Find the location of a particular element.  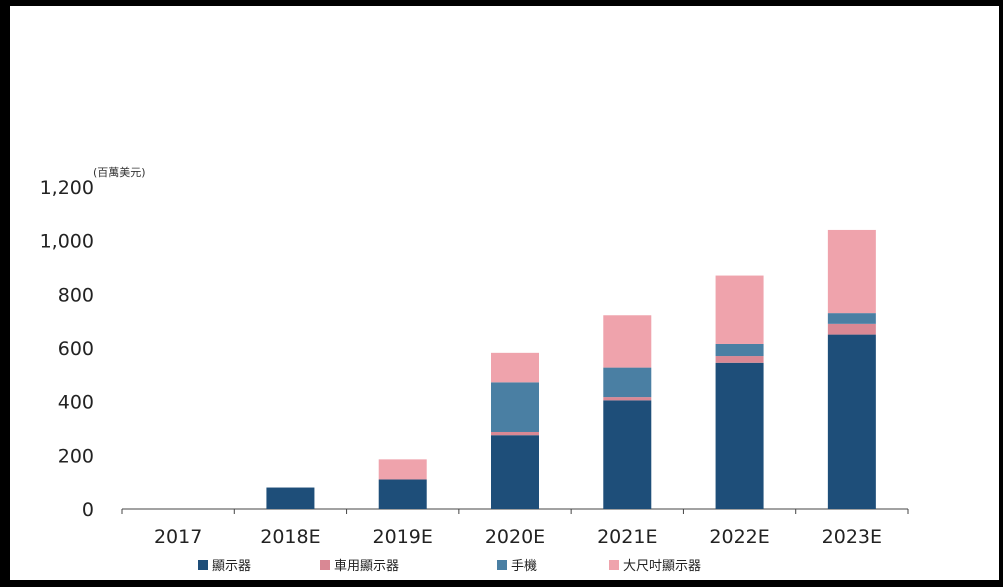

legend-label: 車用顯示器 is located at coordinates (366, 566).